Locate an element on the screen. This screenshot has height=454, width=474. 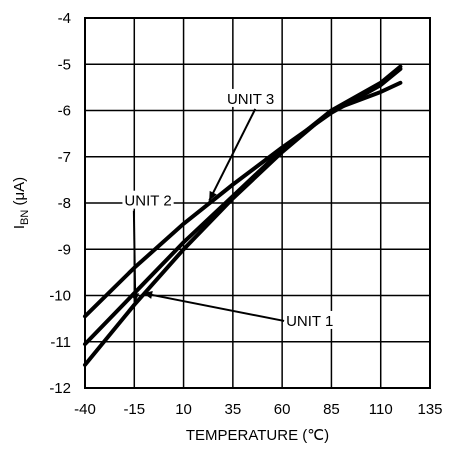
y-axis-label: IBN (μA) is located at coordinates (21, 203).